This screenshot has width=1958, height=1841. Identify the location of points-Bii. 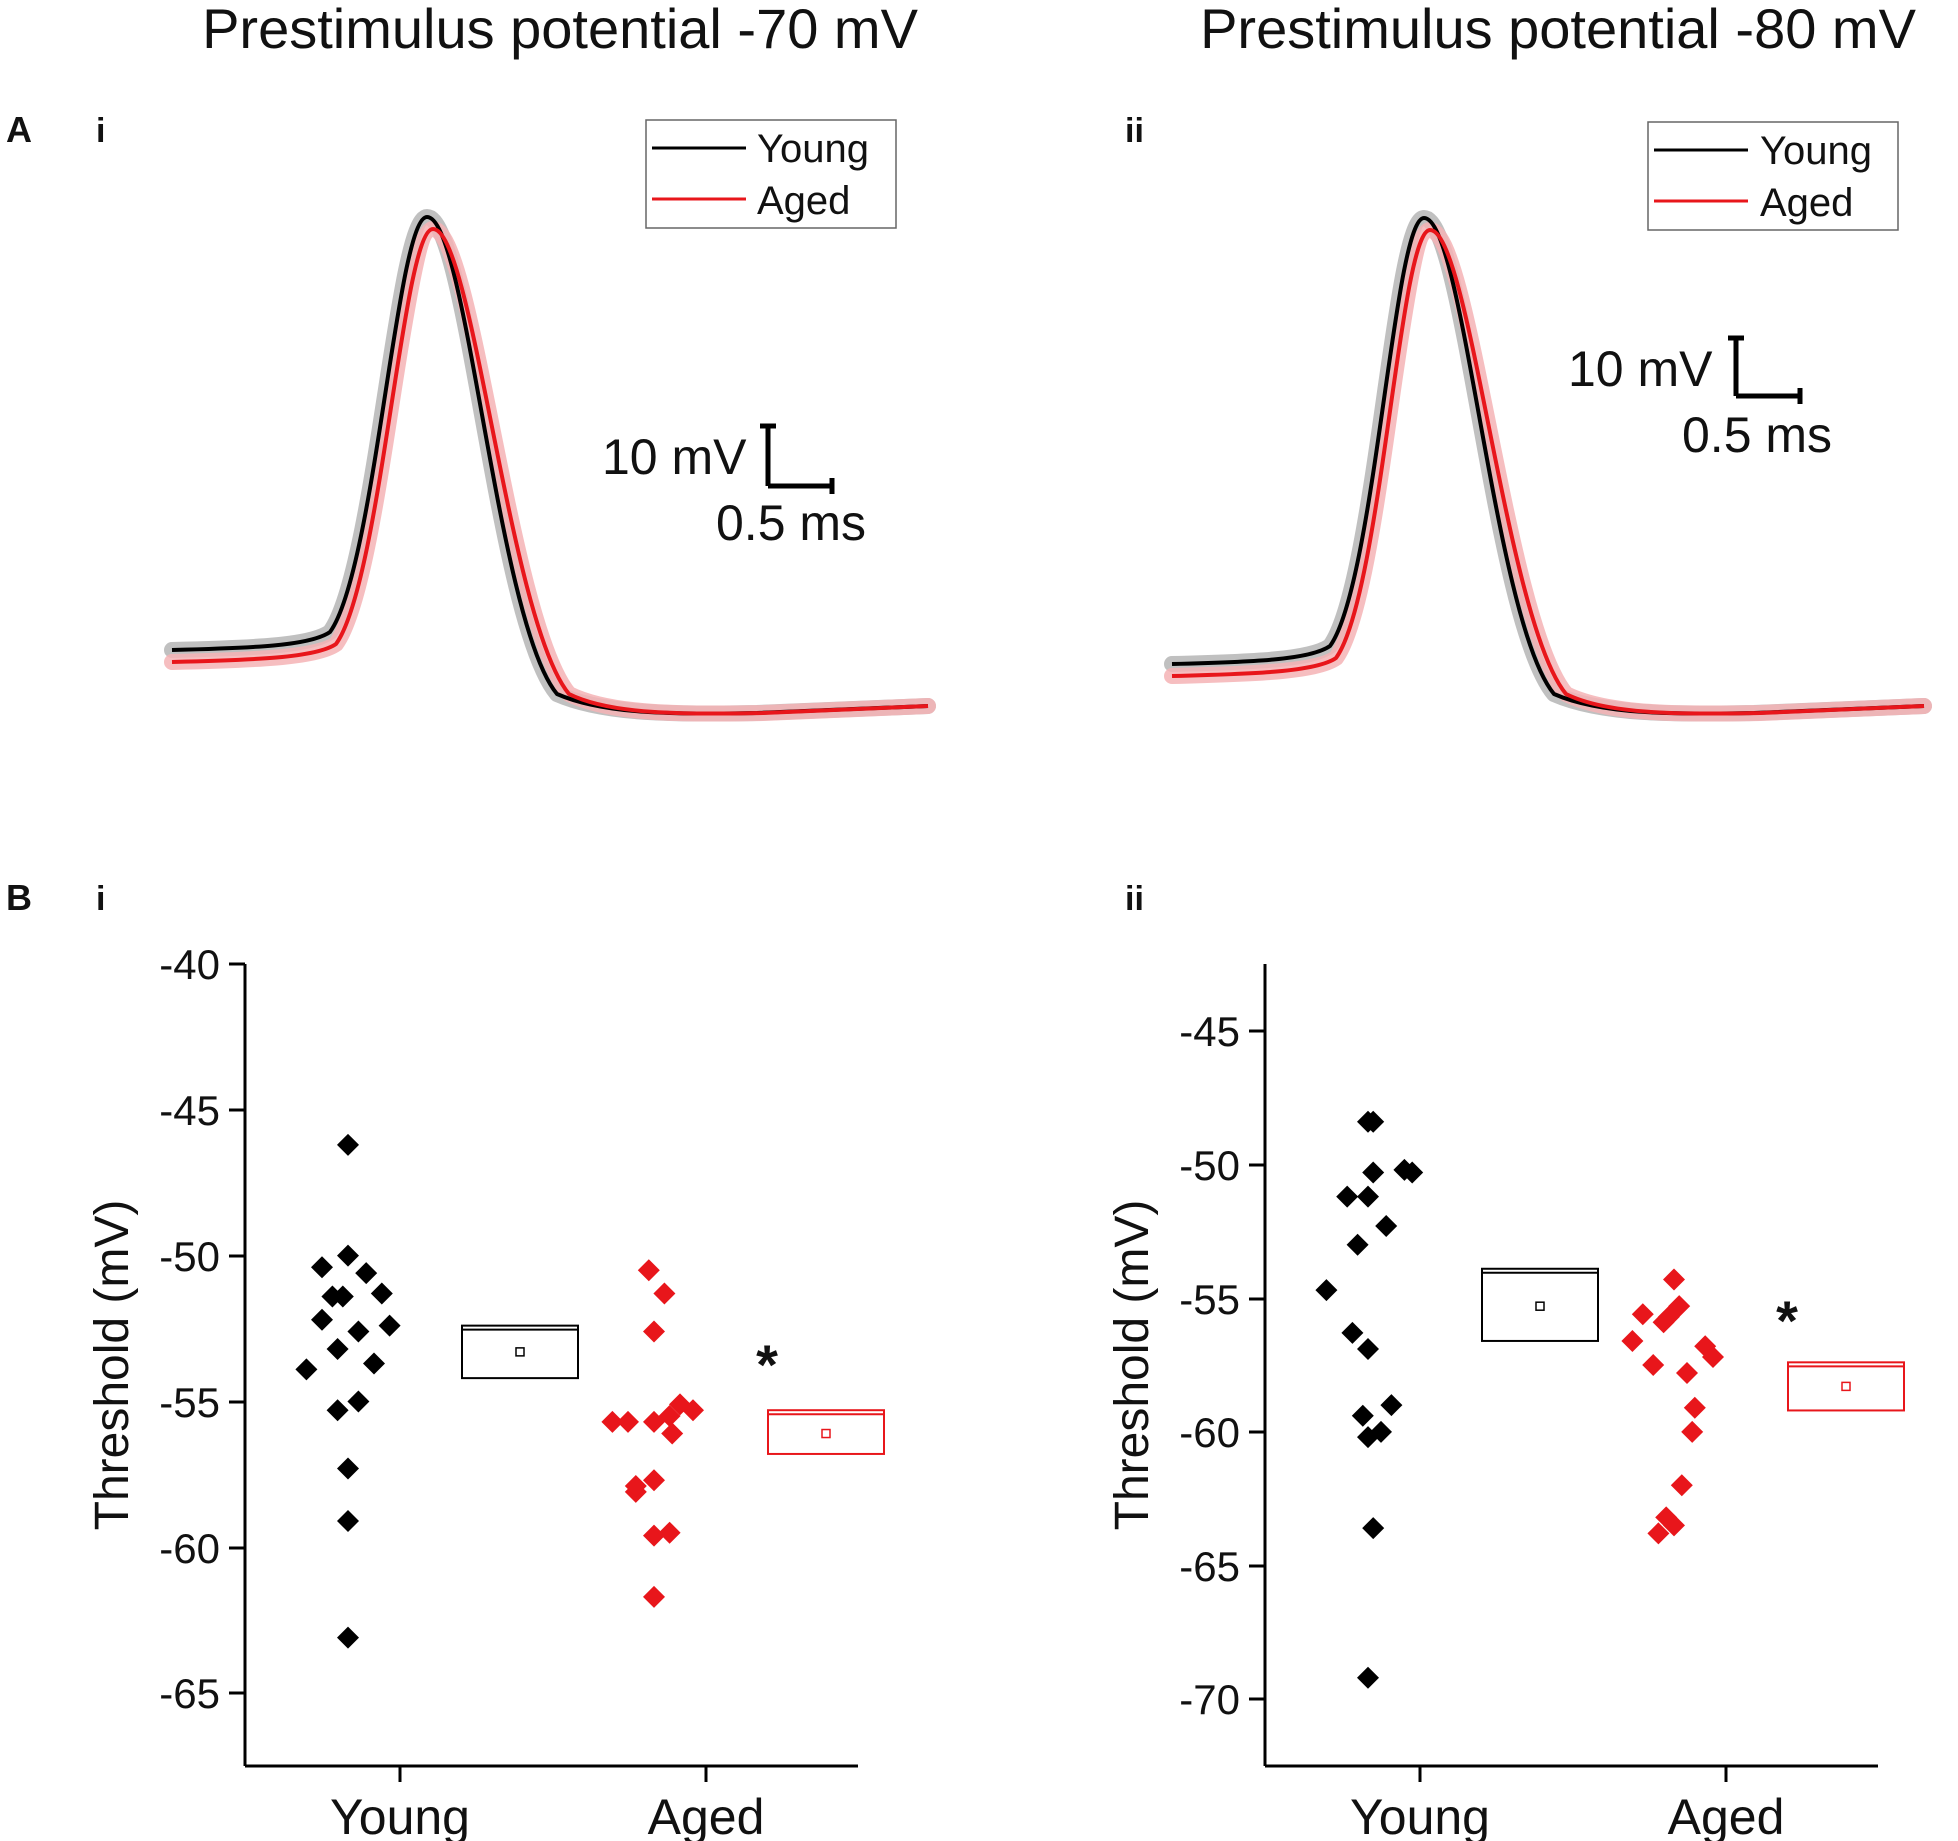
(1519, 1399).